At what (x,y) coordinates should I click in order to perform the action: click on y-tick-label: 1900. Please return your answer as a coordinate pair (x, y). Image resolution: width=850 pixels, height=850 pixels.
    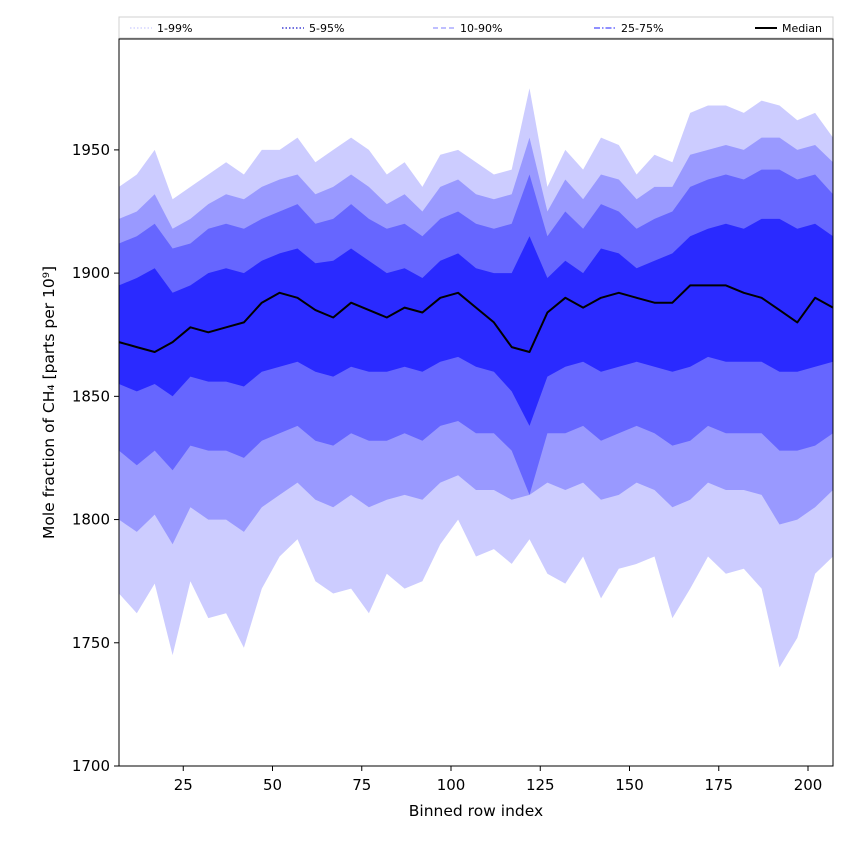
    Looking at the image, I should click on (91, 273).